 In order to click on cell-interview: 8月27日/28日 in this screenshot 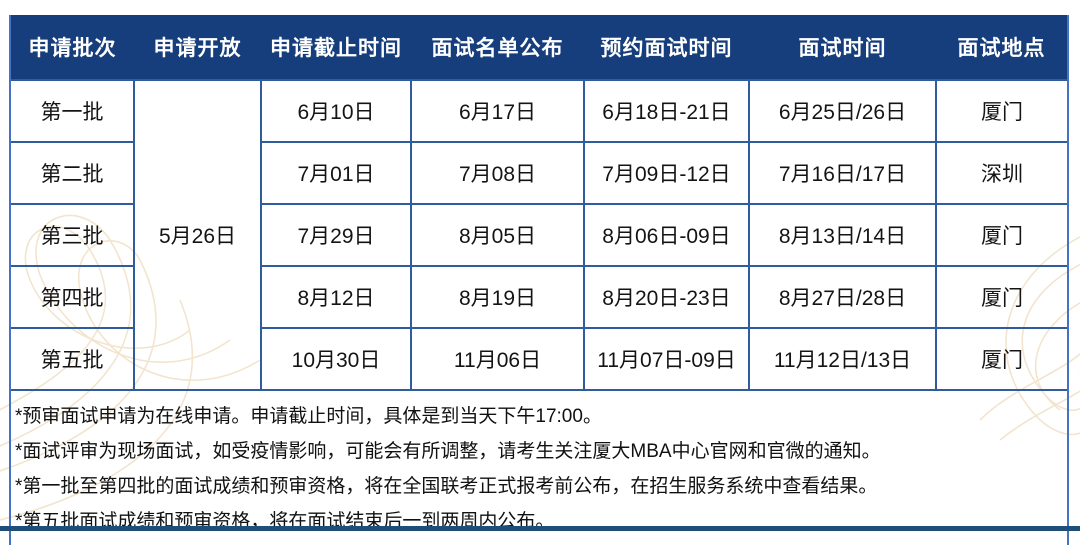, I will do `click(842, 297)`.